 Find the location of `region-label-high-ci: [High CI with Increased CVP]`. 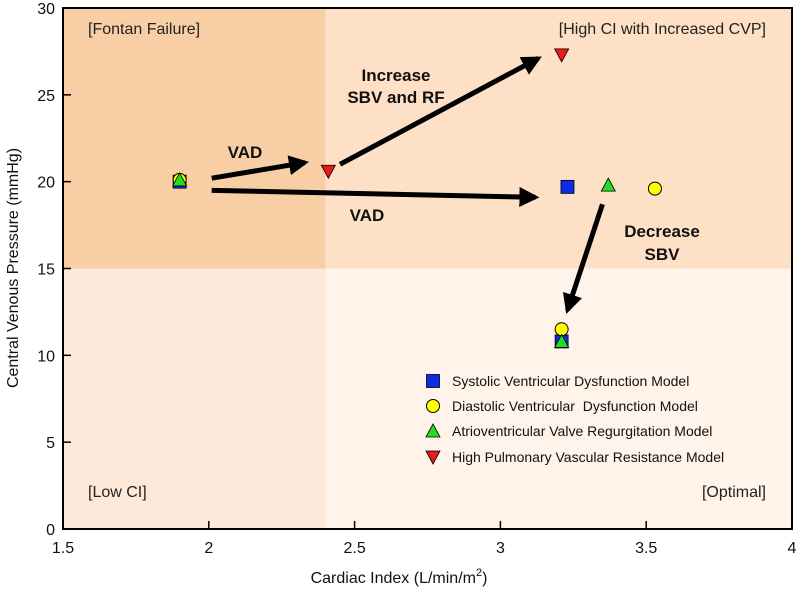

region-label-high-ci: [High CI with Increased CVP] is located at coordinates (662, 29).